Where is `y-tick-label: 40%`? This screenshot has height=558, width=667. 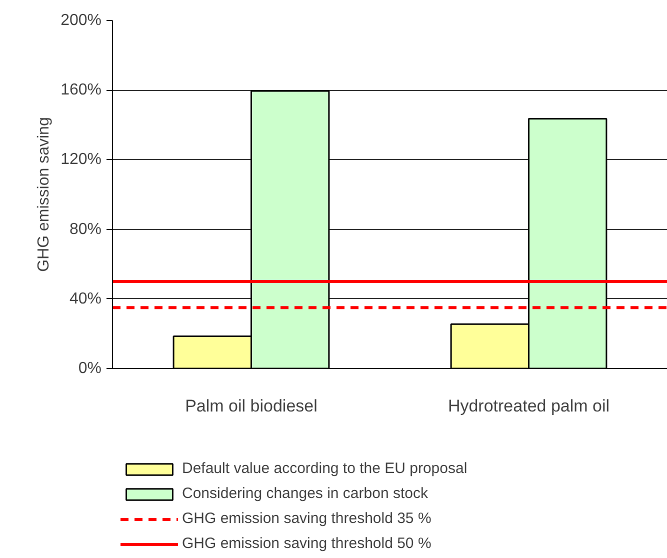
y-tick-label: 40% is located at coordinates (85, 299).